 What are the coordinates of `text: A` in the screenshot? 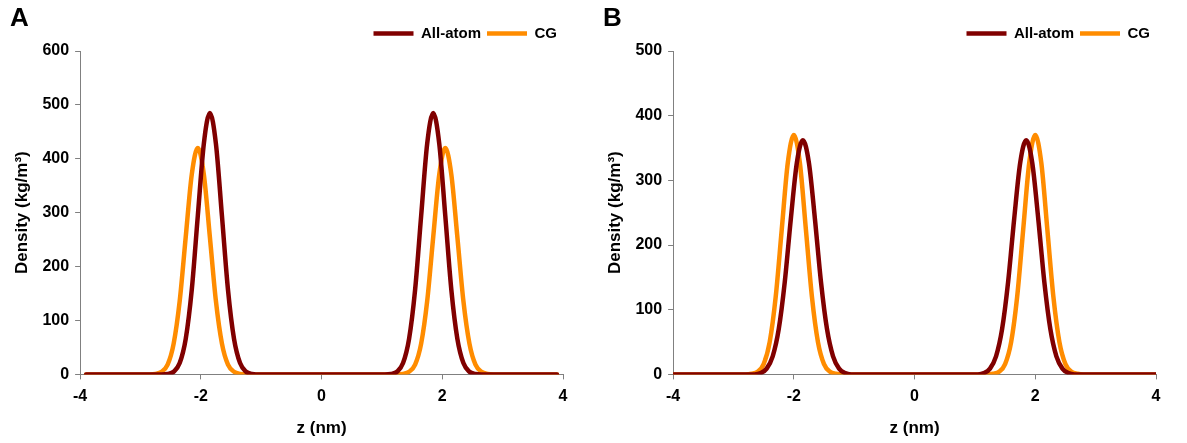 It's located at (19, 17).